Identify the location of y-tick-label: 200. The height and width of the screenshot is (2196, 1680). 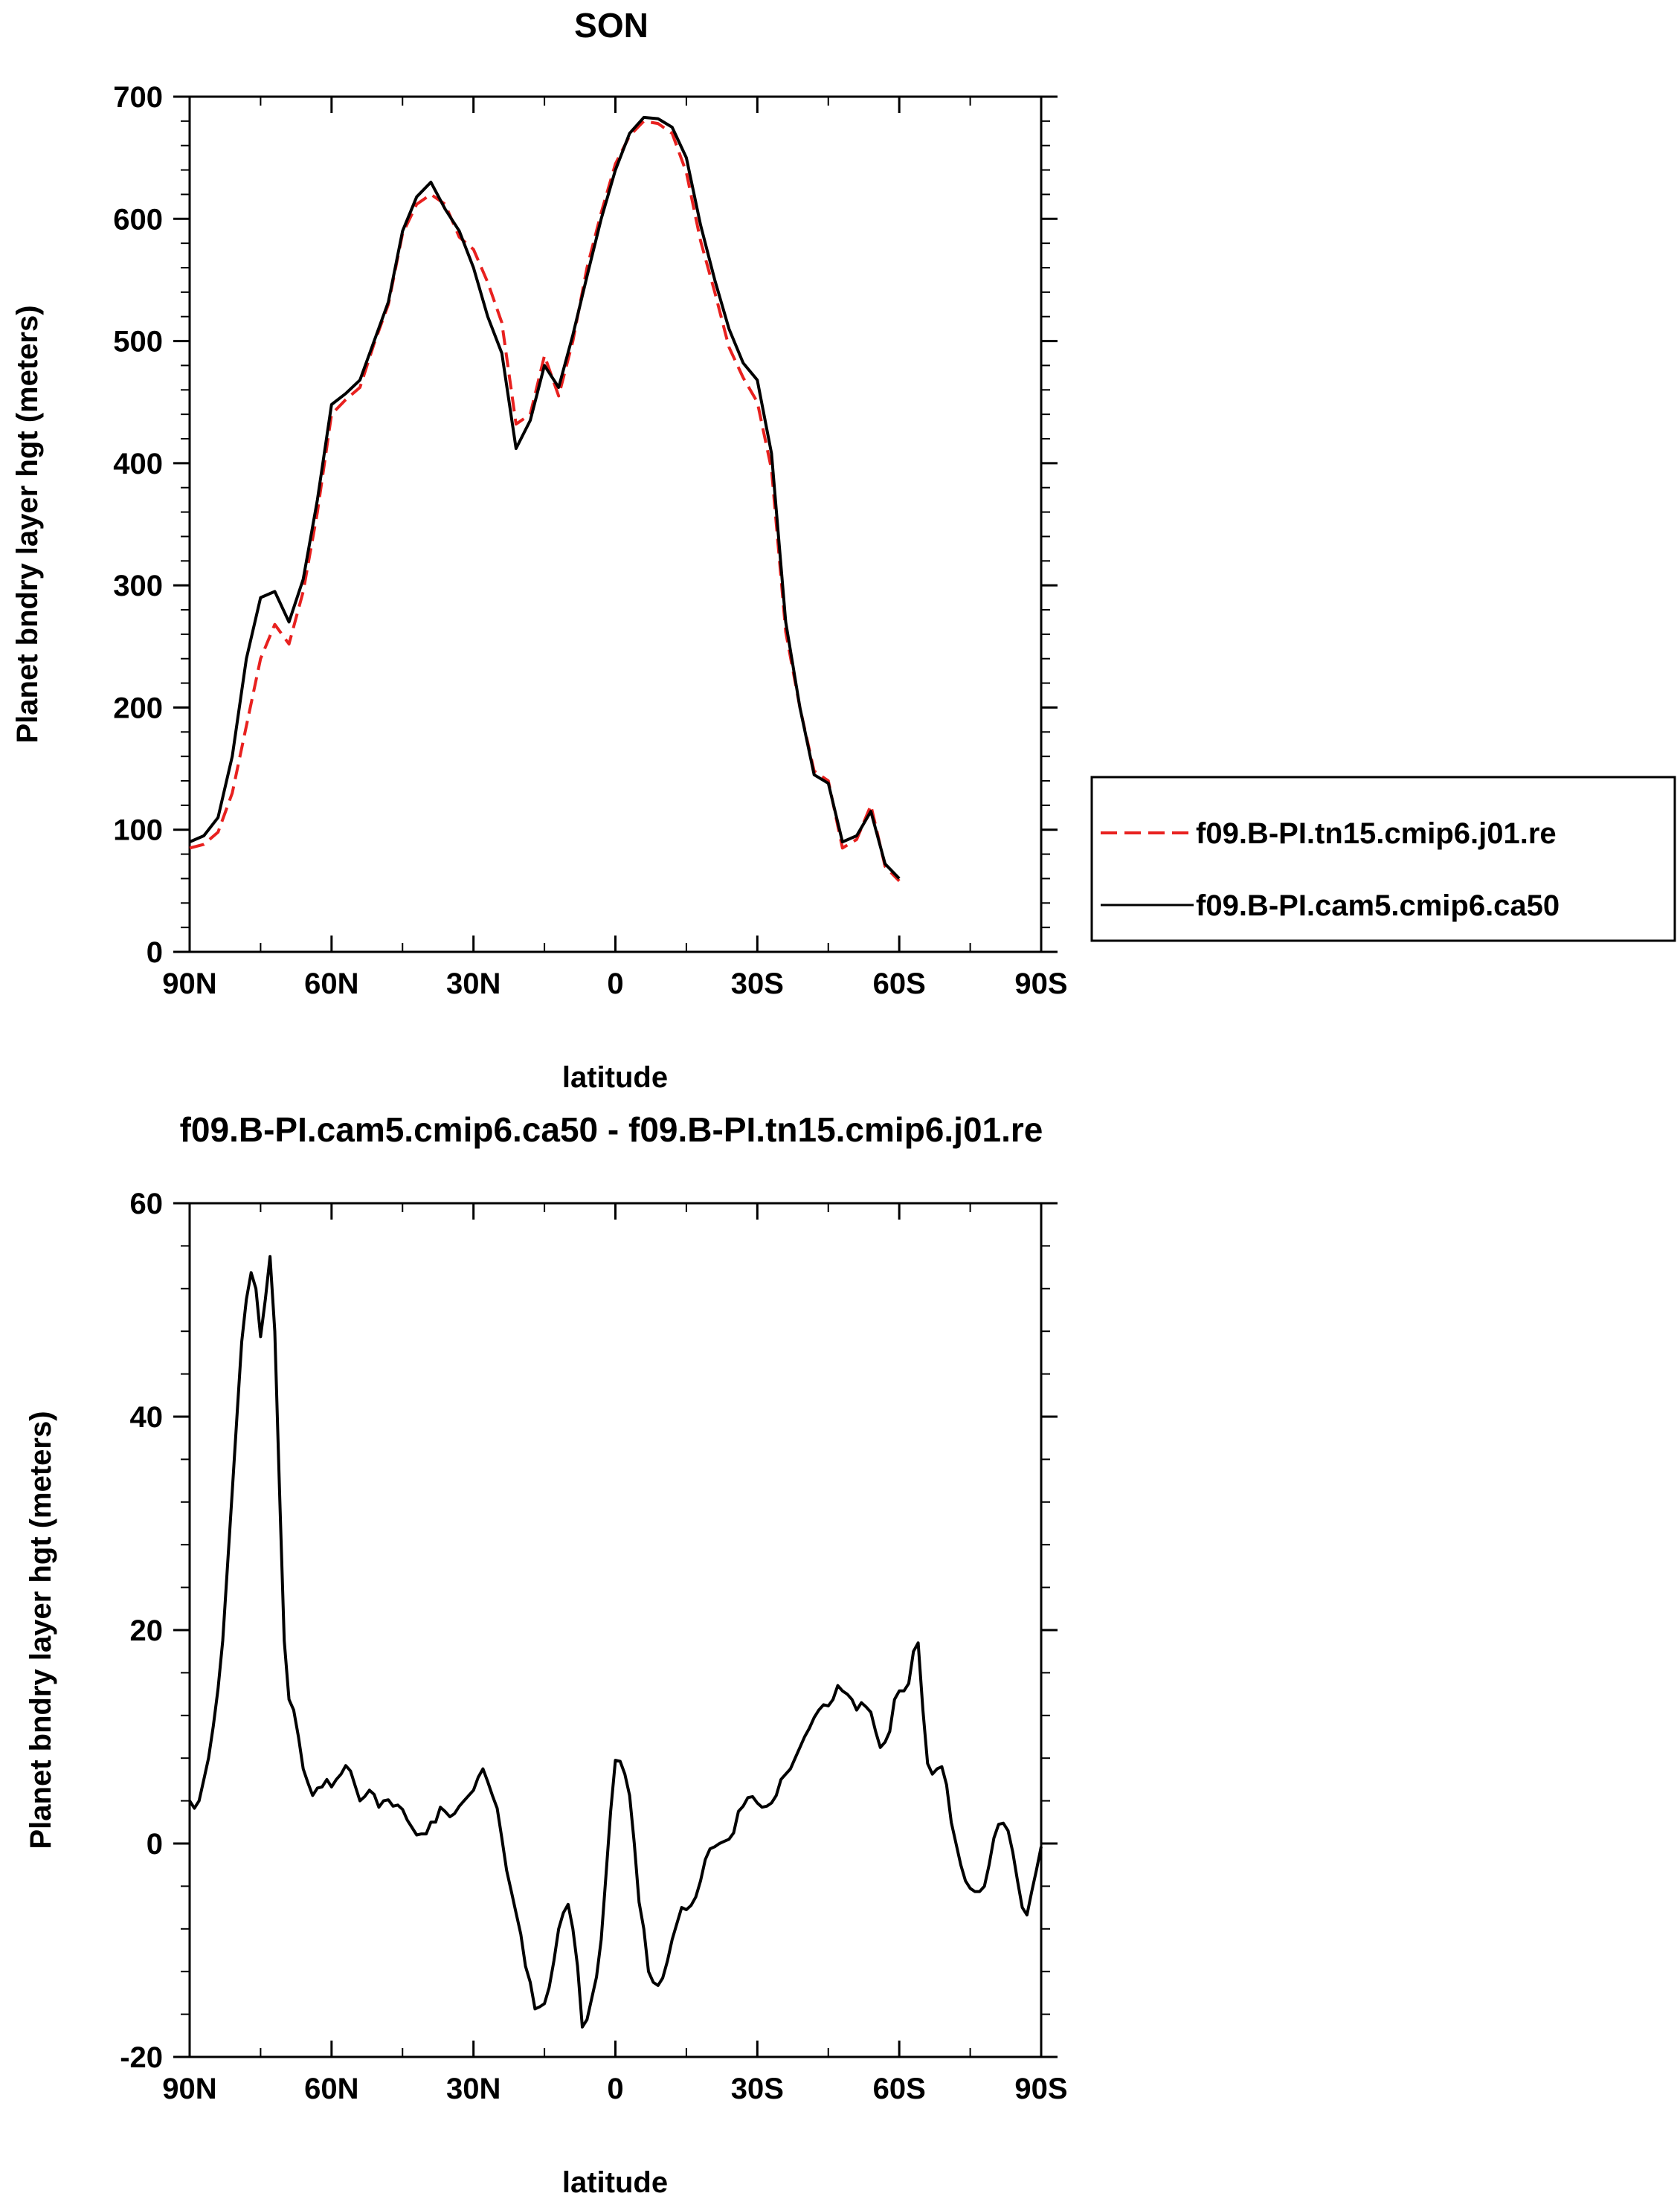
(138, 708).